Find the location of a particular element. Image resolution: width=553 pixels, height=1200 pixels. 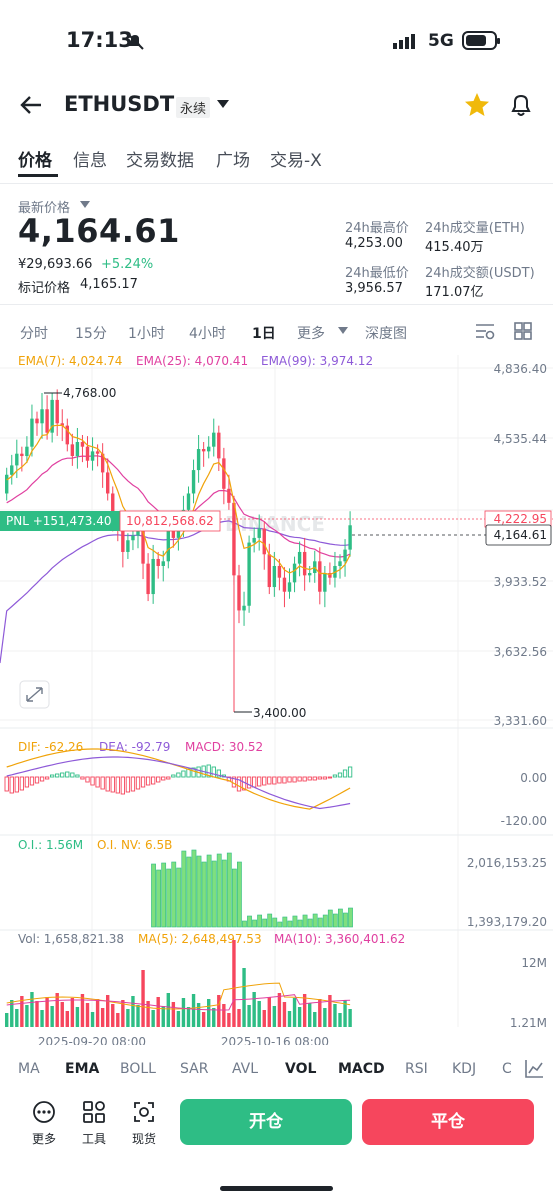

indicator-rsi: RSI is located at coordinates (416, 1069).